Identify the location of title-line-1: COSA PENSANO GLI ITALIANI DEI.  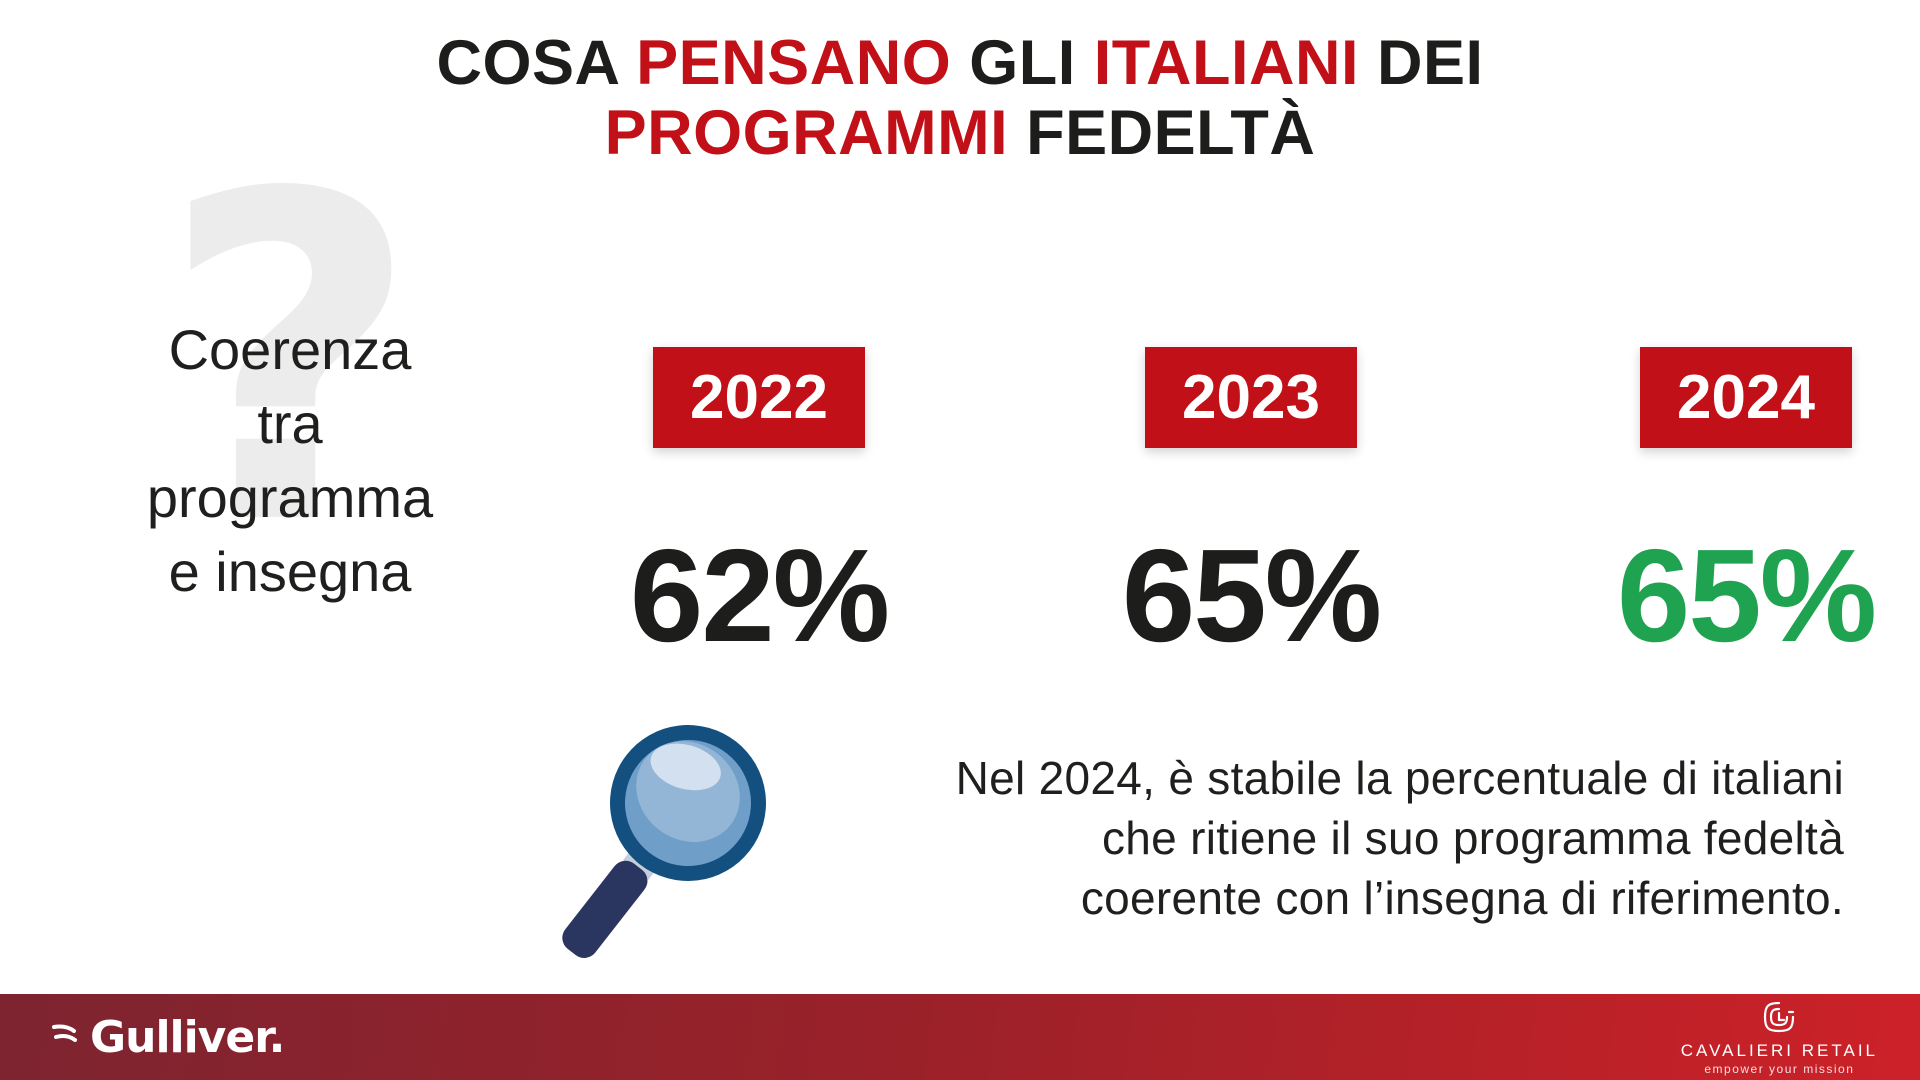
(960, 63).